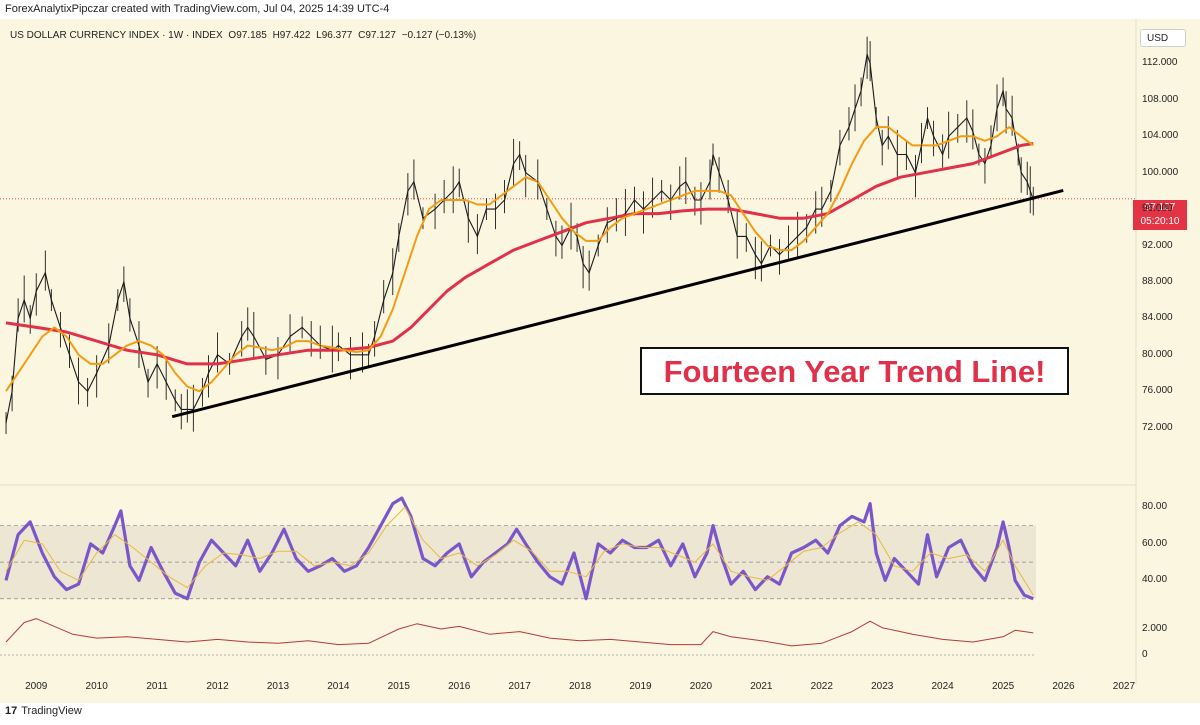  Describe the element at coordinates (1155, 507) in the screenshot. I see `rsi-y-tick-label: 80.00` at that location.